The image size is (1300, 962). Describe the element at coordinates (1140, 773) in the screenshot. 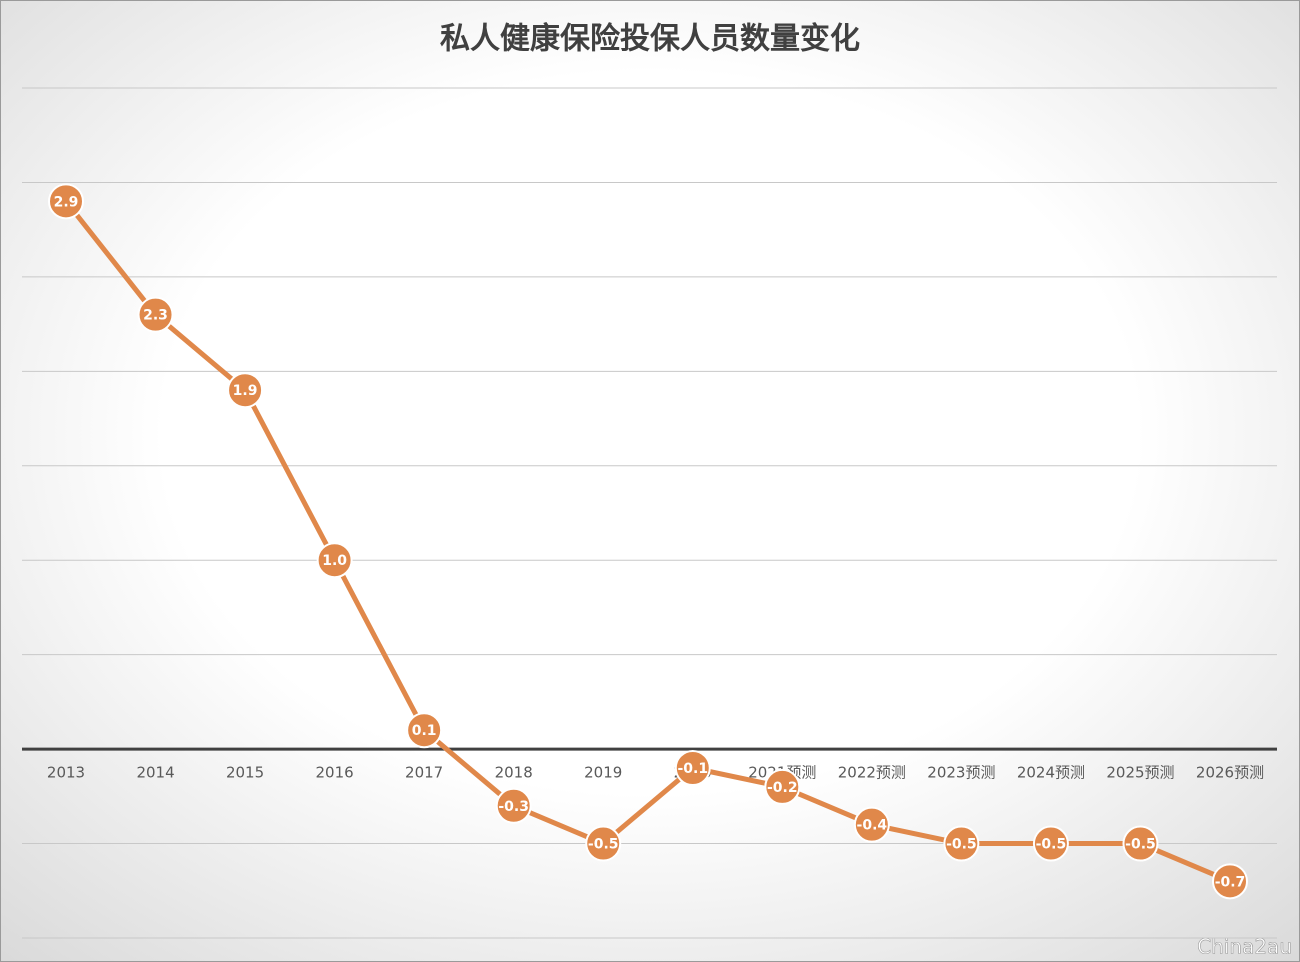

I see `x-tick-label: 2025预测` at that location.